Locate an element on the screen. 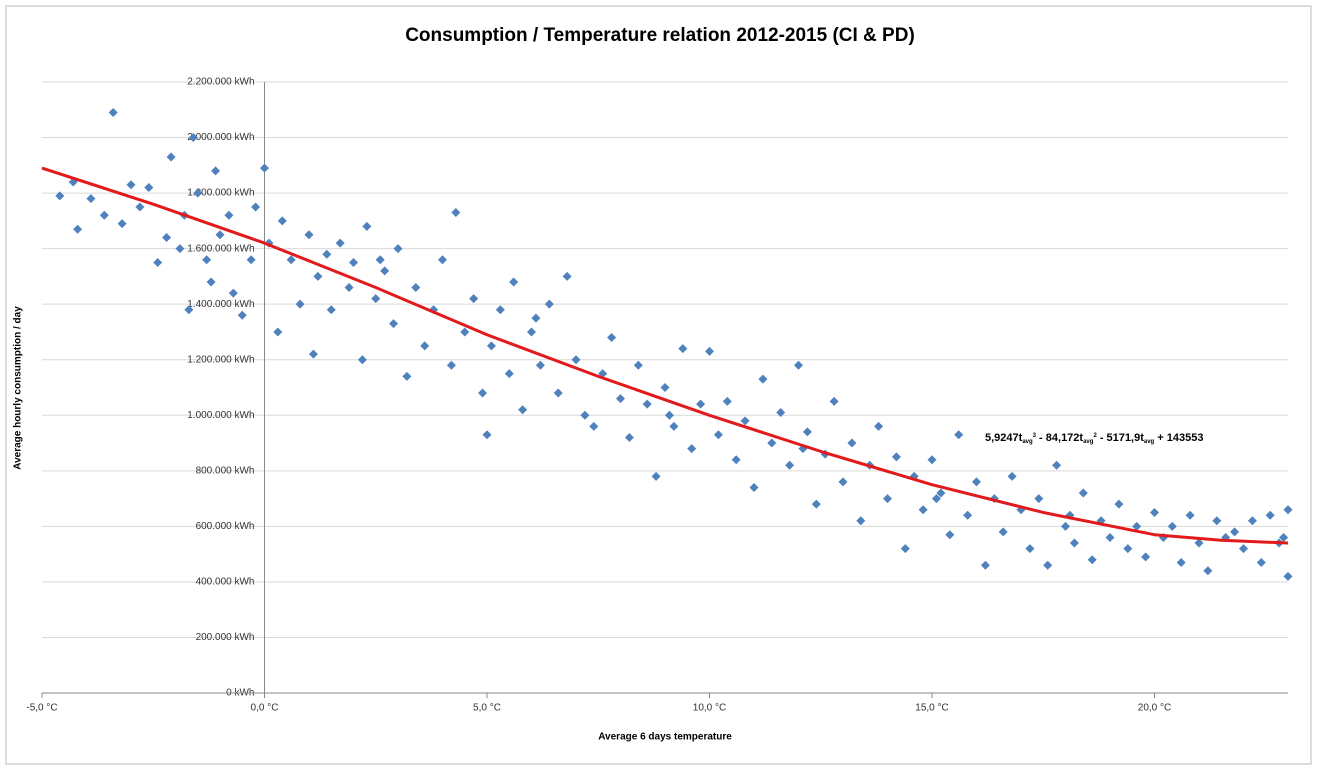 This screenshot has width=1317, height=770. x-tick-label: 20,0 °C is located at coordinates (1154, 708).